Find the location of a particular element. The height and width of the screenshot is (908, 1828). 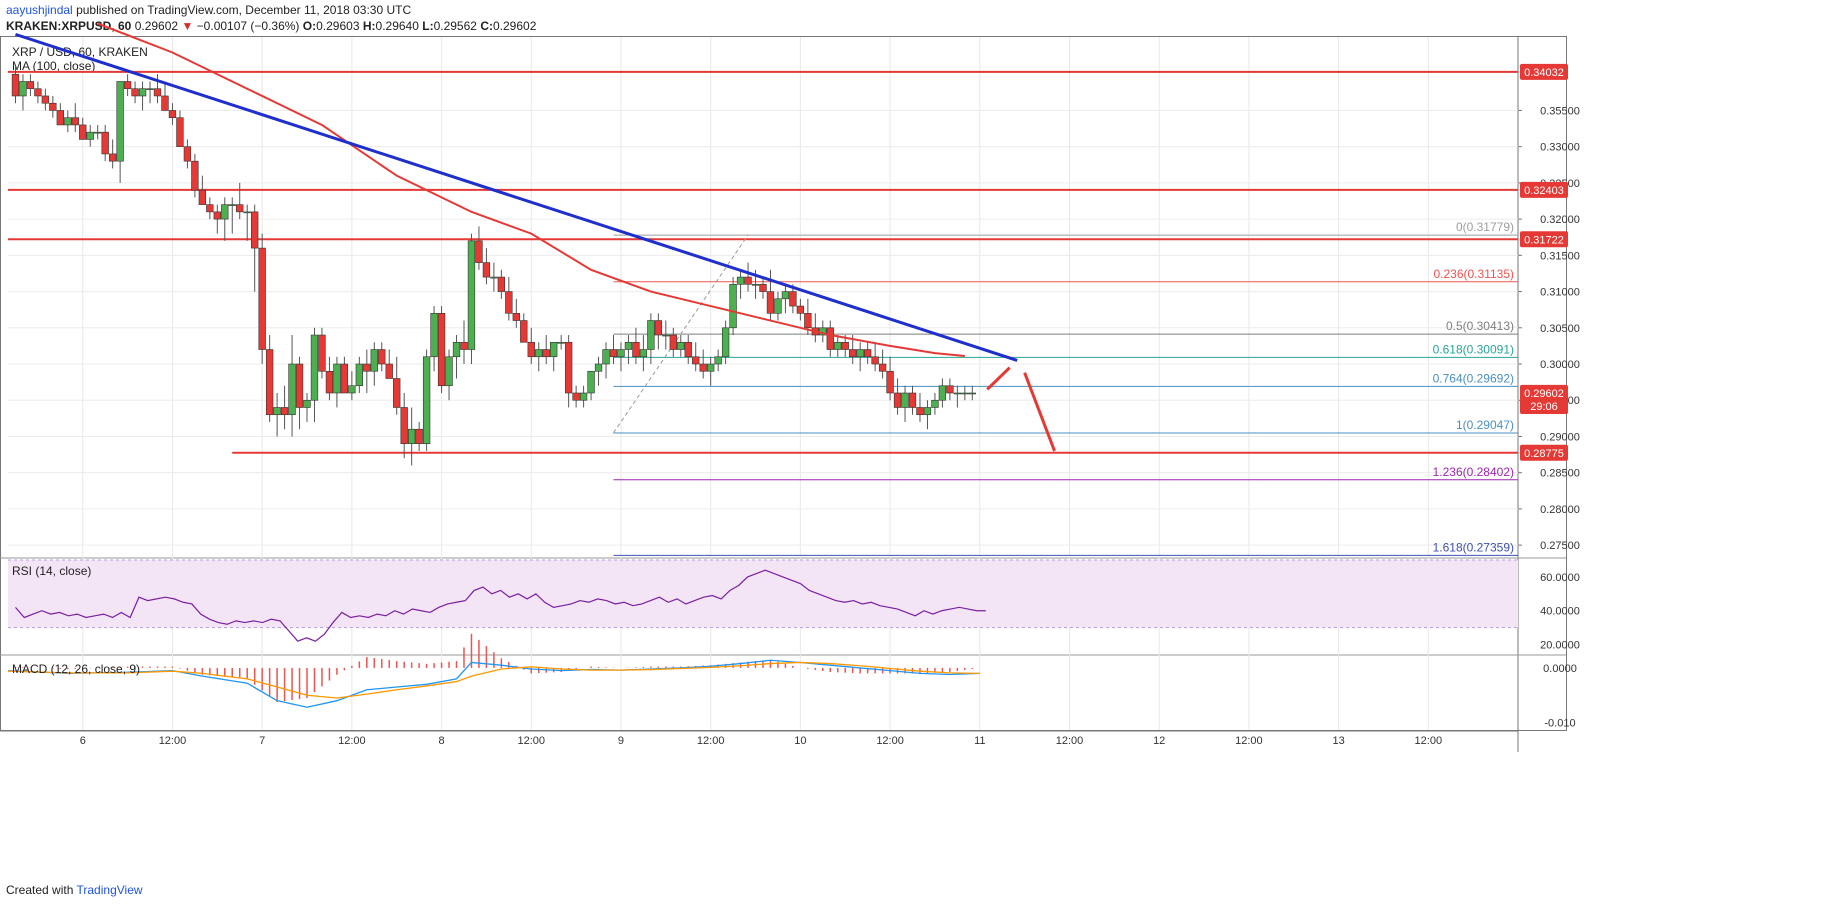

rsi-title: RSI (14, close) is located at coordinates (51, 571).